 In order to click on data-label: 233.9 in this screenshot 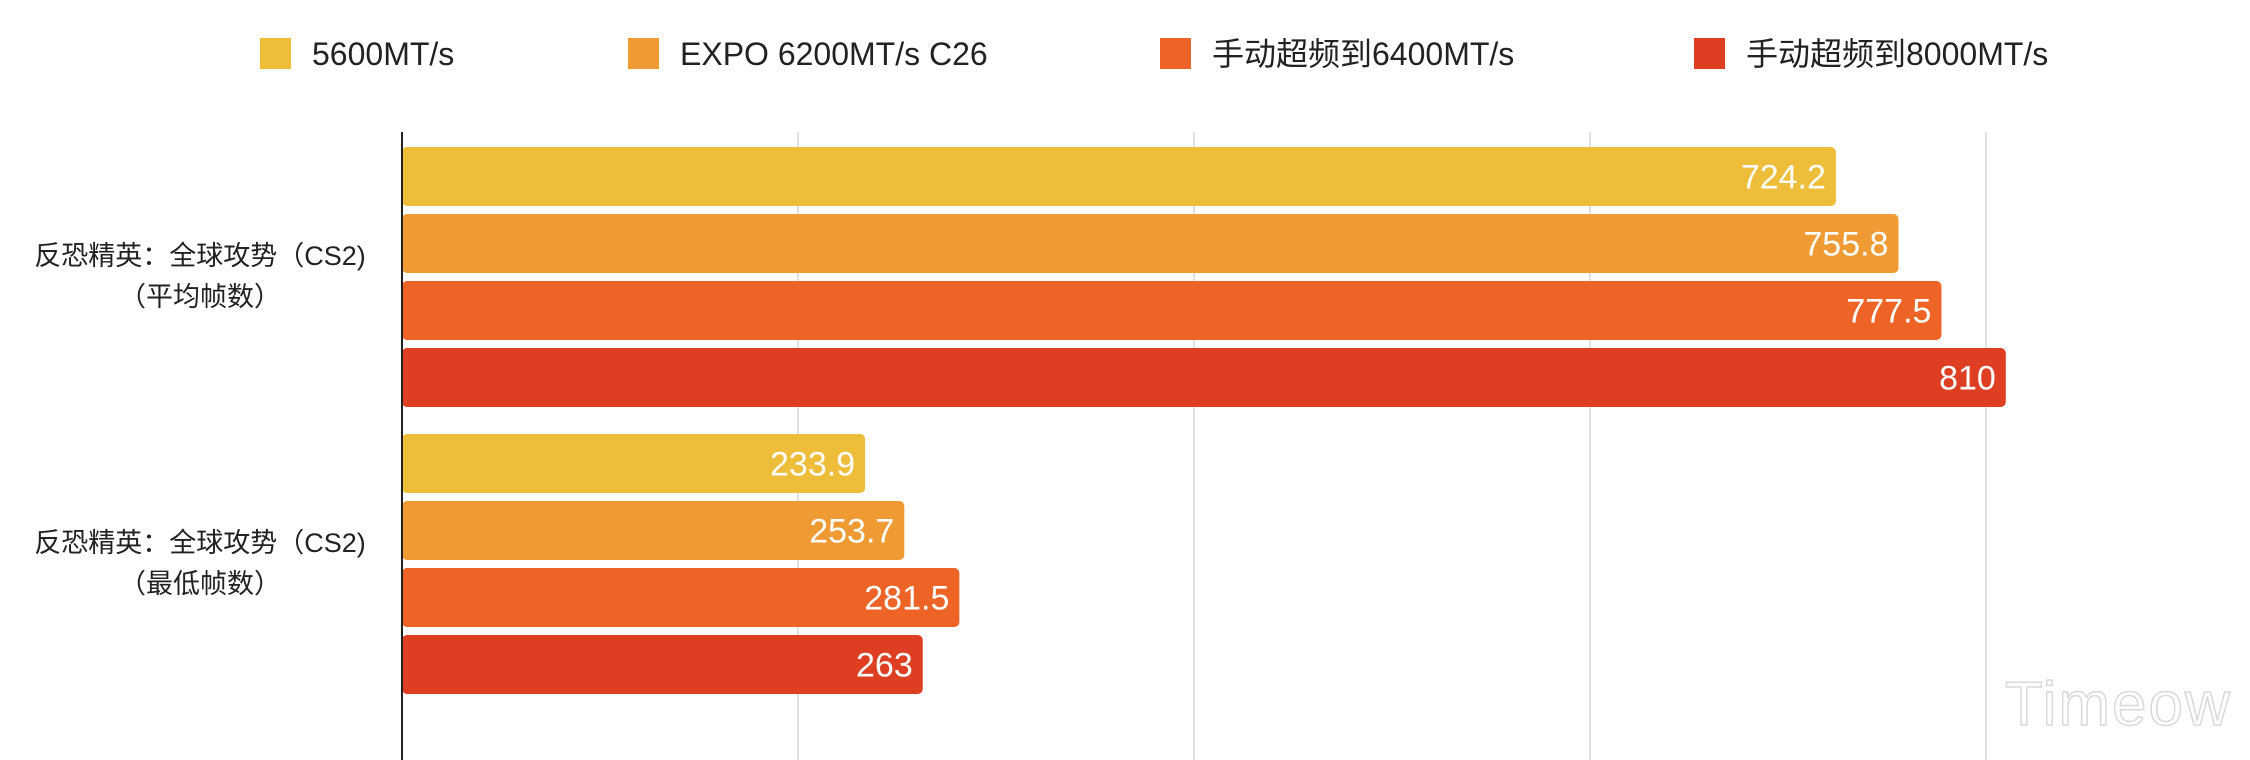, I will do `click(812, 465)`.